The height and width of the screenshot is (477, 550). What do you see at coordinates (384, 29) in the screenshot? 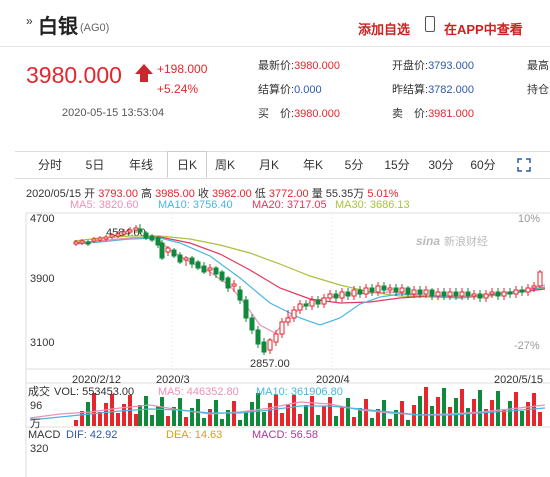
I see `add-favorite-button: 添加自选` at bounding box center [384, 29].